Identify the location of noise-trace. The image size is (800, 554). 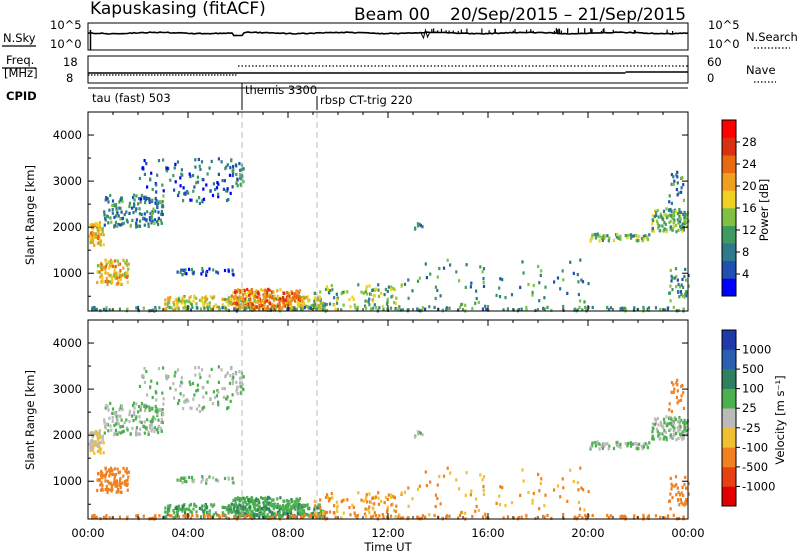
(388, 39).